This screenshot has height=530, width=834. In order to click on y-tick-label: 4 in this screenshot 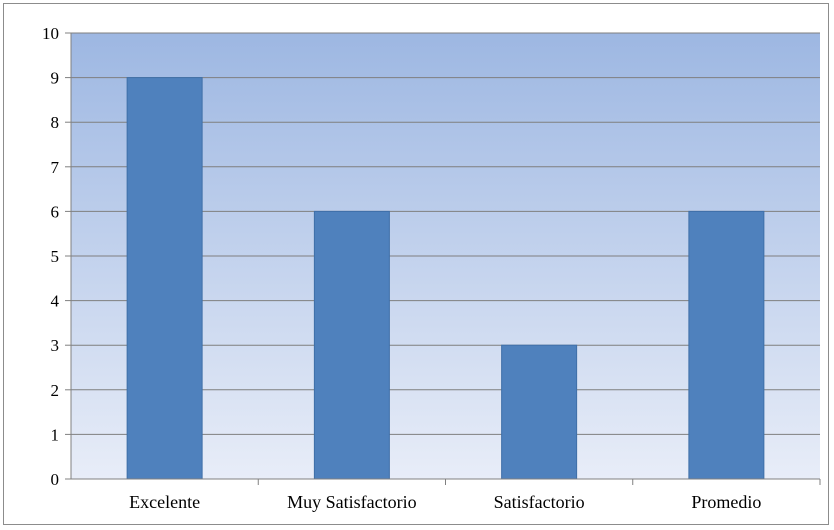, I will do `click(55, 301)`.